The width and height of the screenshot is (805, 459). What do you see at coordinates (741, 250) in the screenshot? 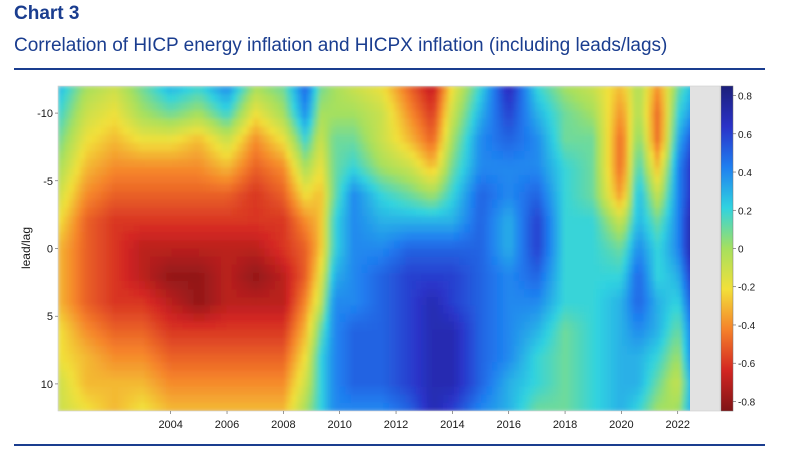
I see `colorbar-tick-label: 0` at bounding box center [741, 250].